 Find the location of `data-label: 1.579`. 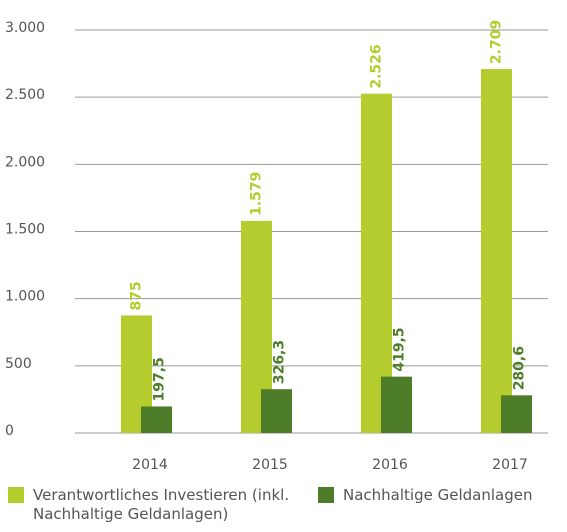

data-label: 1.579 is located at coordinates (257, 194).